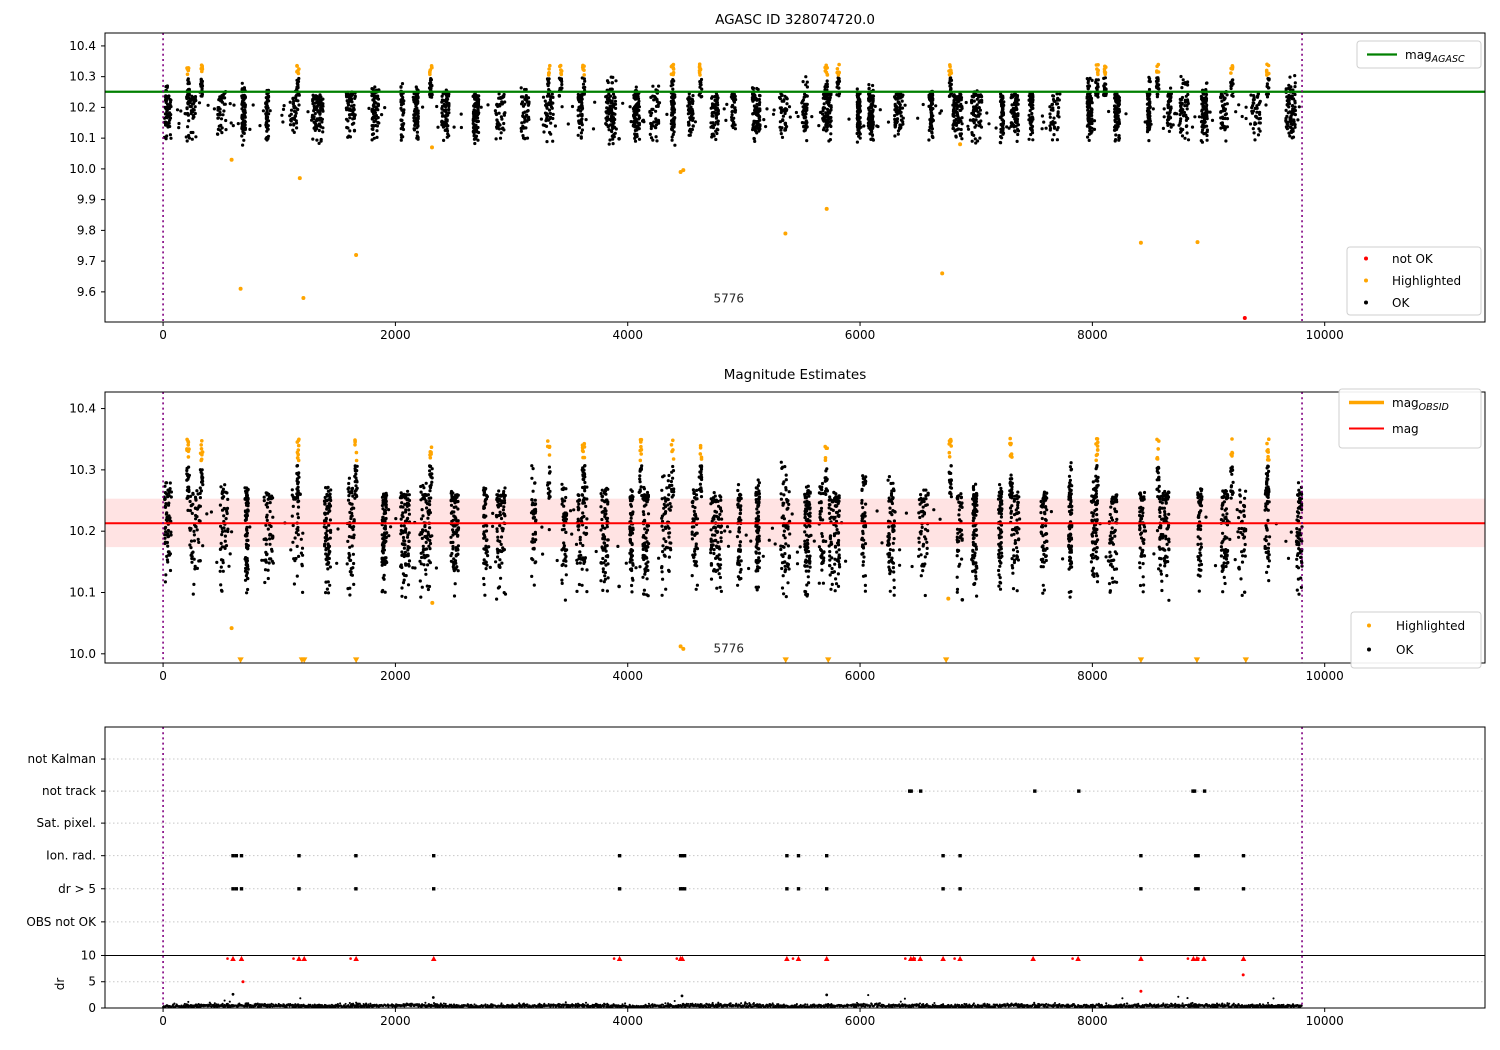 This screenshot has width=1500, height=1050. What do you see at coordinates (82, 107) in the screenshot?
I see `y-tick-label: 10.2` at bounding box center [82, 107].